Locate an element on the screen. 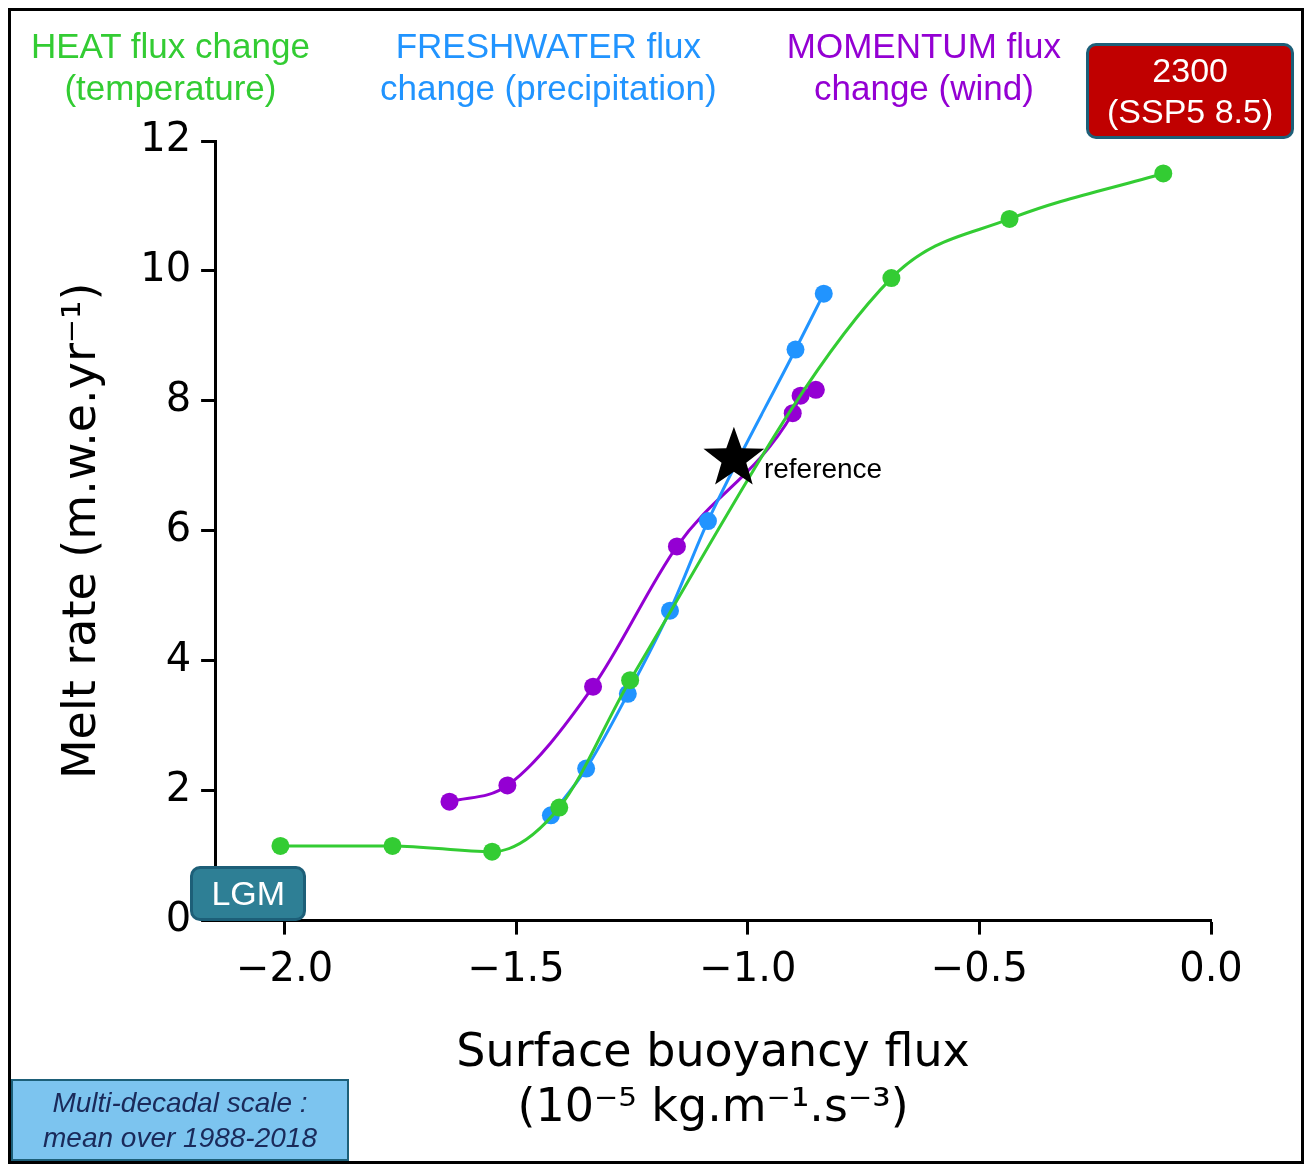  text: MOMENTUM flux change (wind) is located at coordinates (923, 67).